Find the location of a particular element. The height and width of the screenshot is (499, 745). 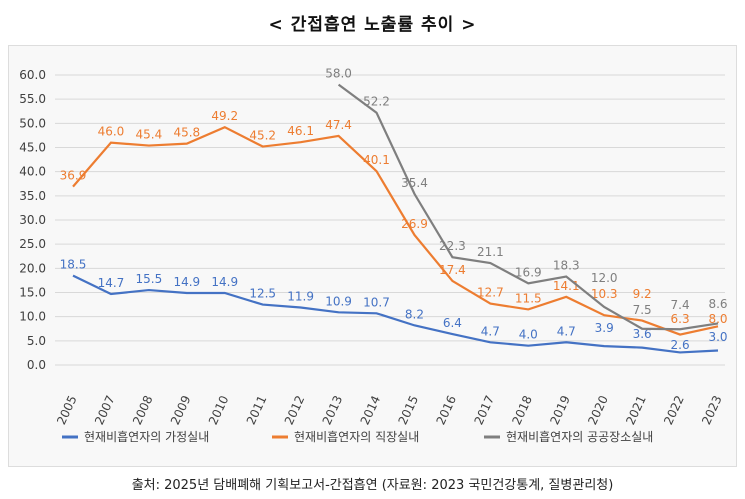

data-label: 11.5 is located at coordinates (528, 298).